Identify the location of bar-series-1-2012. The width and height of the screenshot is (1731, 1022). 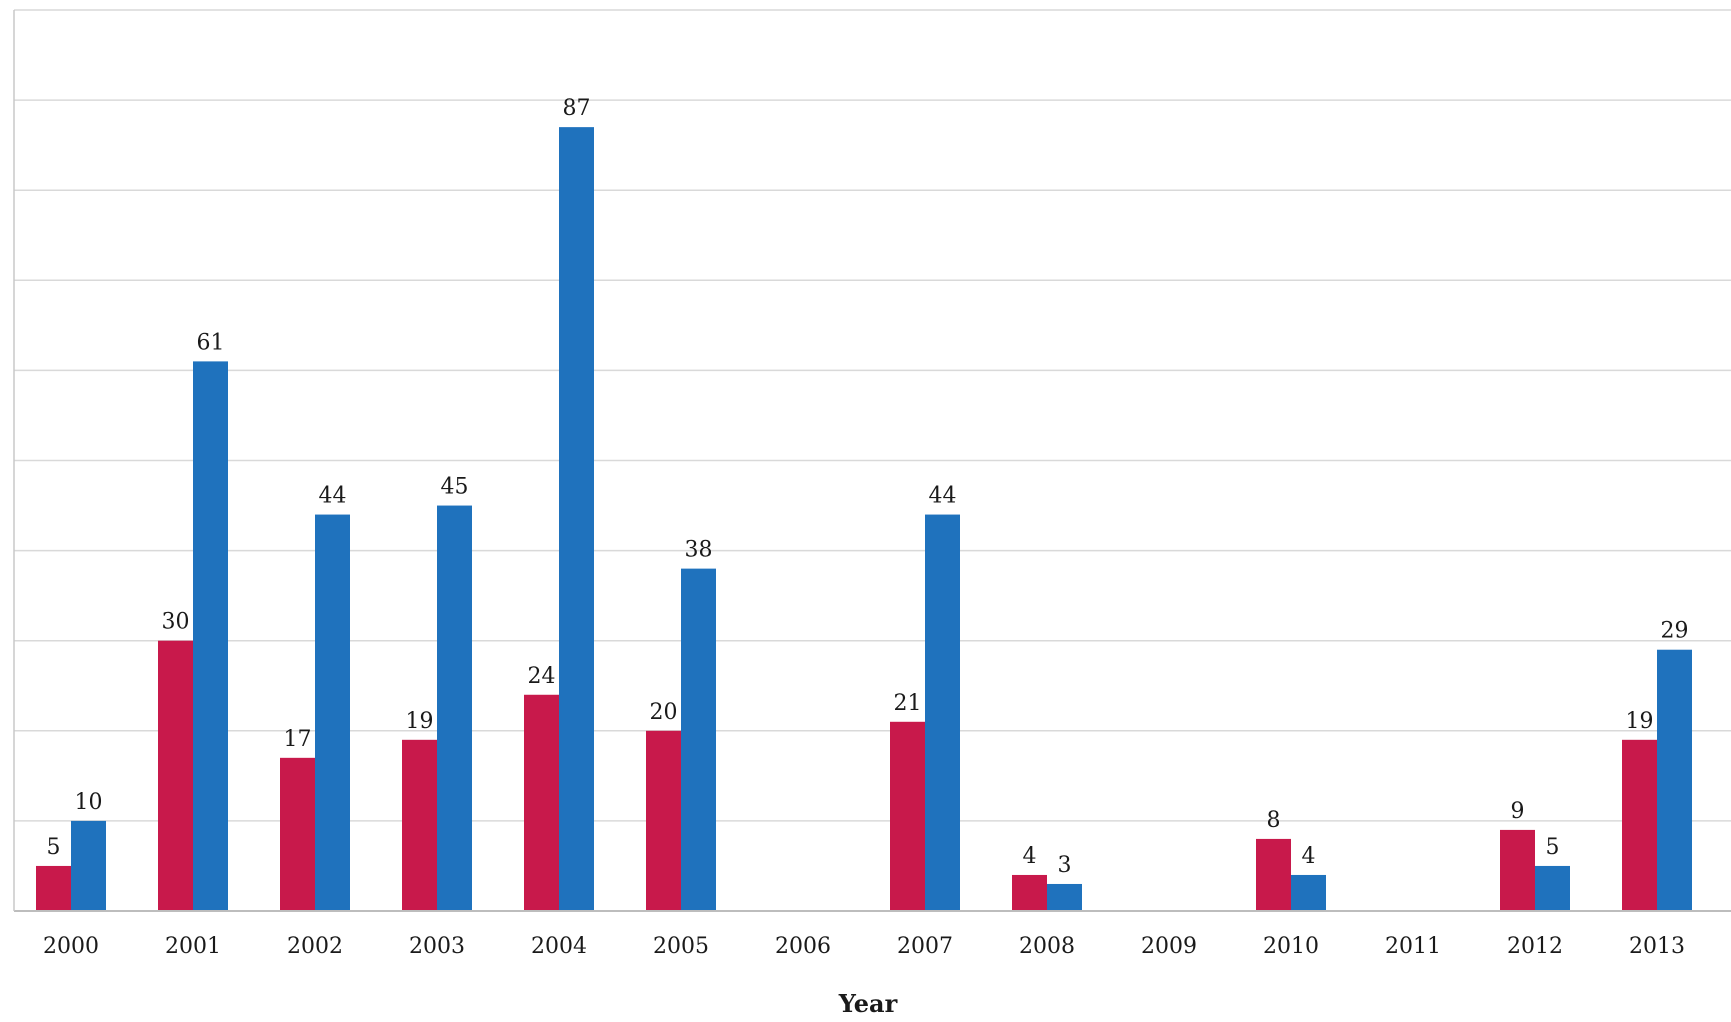
(1517, 870).